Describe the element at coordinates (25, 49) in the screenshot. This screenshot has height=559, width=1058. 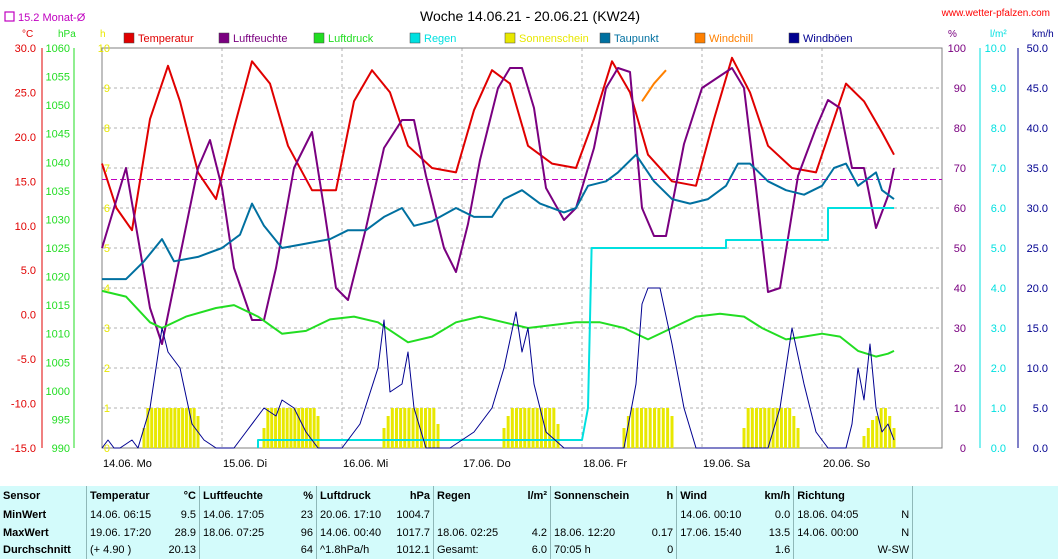
I see `tick-label-temperature: 30.0` at that location.